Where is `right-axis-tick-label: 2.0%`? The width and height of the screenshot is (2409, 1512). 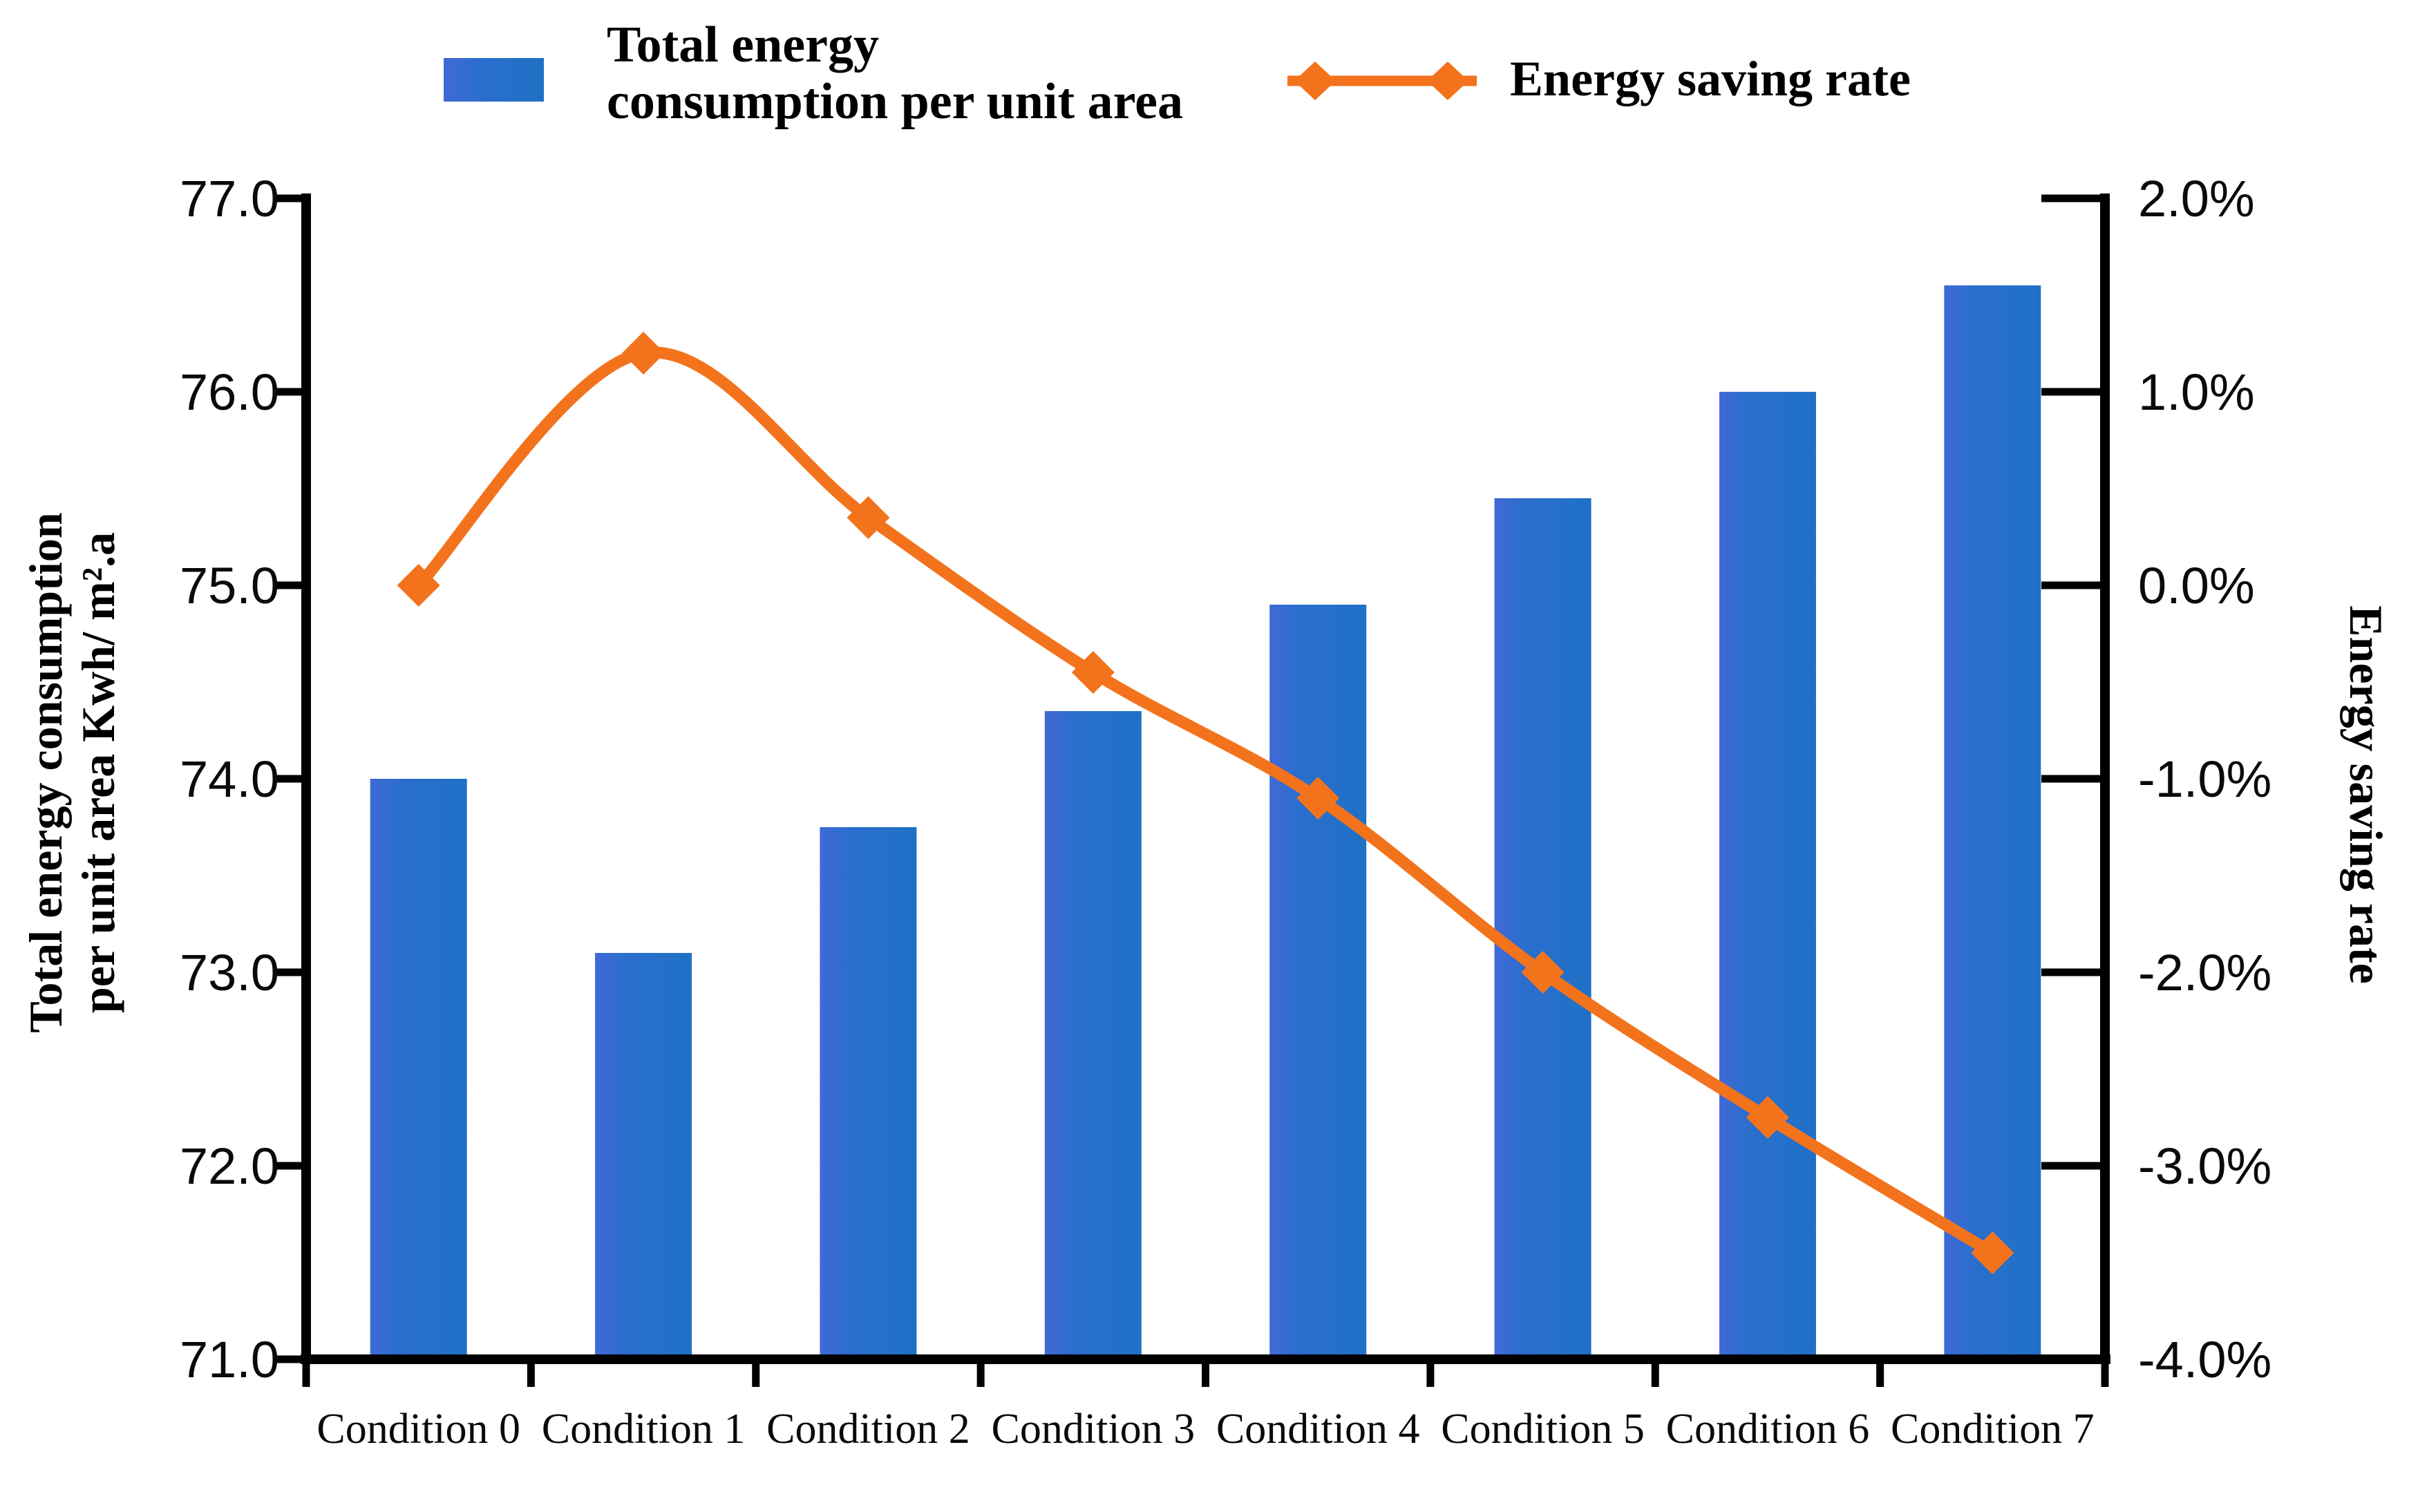
right-axis-tick-label: 2.0% is located at coordinates (2196, 198).